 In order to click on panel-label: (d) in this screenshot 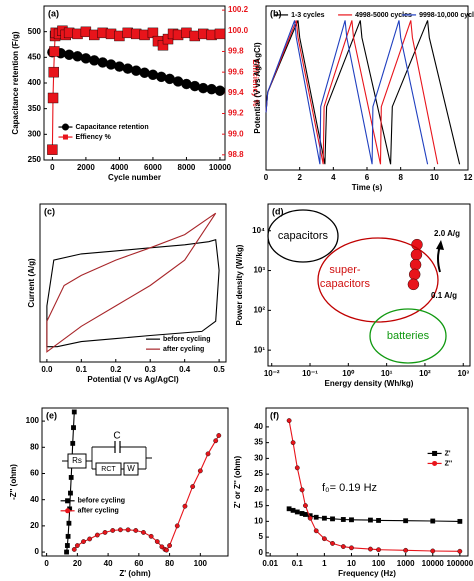, I will do `click(278, 211)`.